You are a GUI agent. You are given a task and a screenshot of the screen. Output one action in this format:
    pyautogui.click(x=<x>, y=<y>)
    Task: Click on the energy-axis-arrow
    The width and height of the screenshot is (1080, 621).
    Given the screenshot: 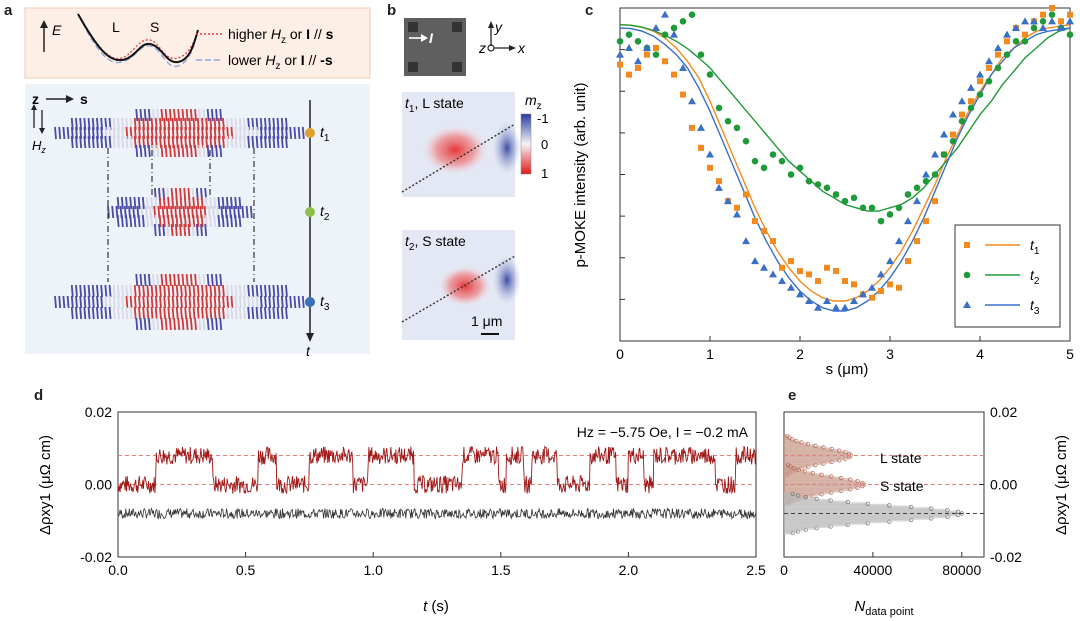 What is the action you would take?
    pyautogui.click(x=44, y=36)
    